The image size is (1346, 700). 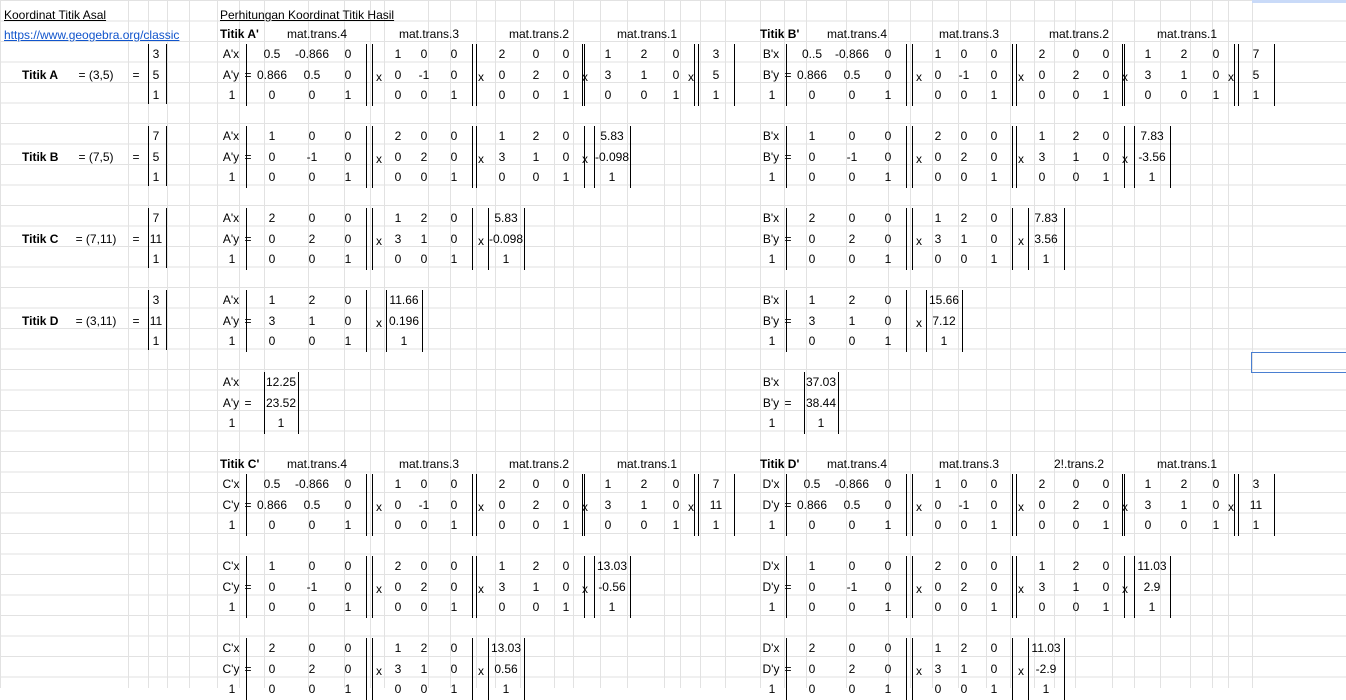 What do you see at coordinates (771, 586) in the screenshot?
I see `row-label: D'y` at bounding box center [771, 586].